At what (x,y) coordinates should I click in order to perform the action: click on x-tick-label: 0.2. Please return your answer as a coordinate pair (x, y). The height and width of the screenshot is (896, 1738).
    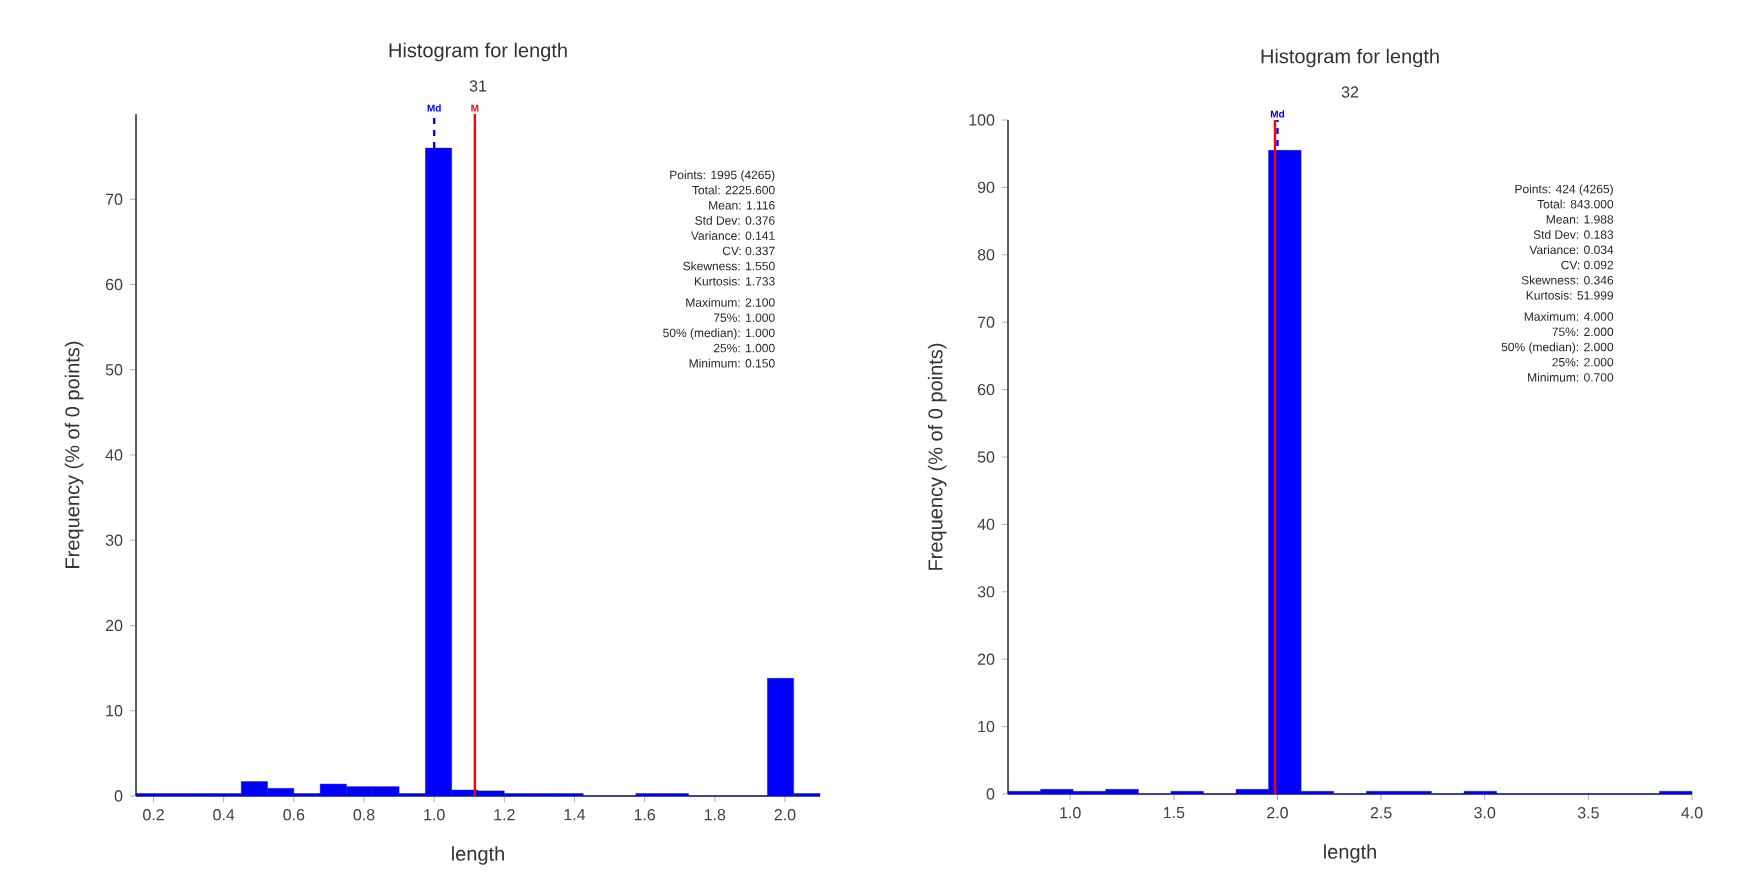
    Looking at the image, I should click on (153, 815).